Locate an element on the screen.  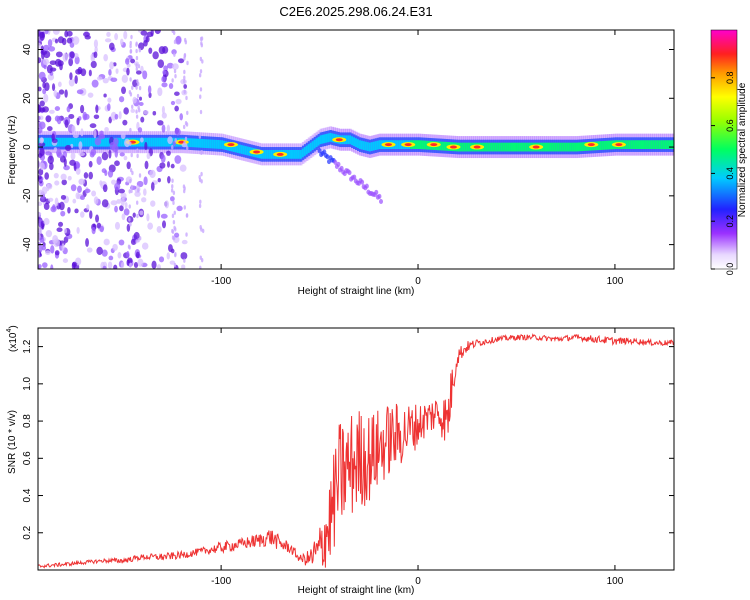
snr-xlabel: Height of straight line (km) is located at coordinates (356, 590).